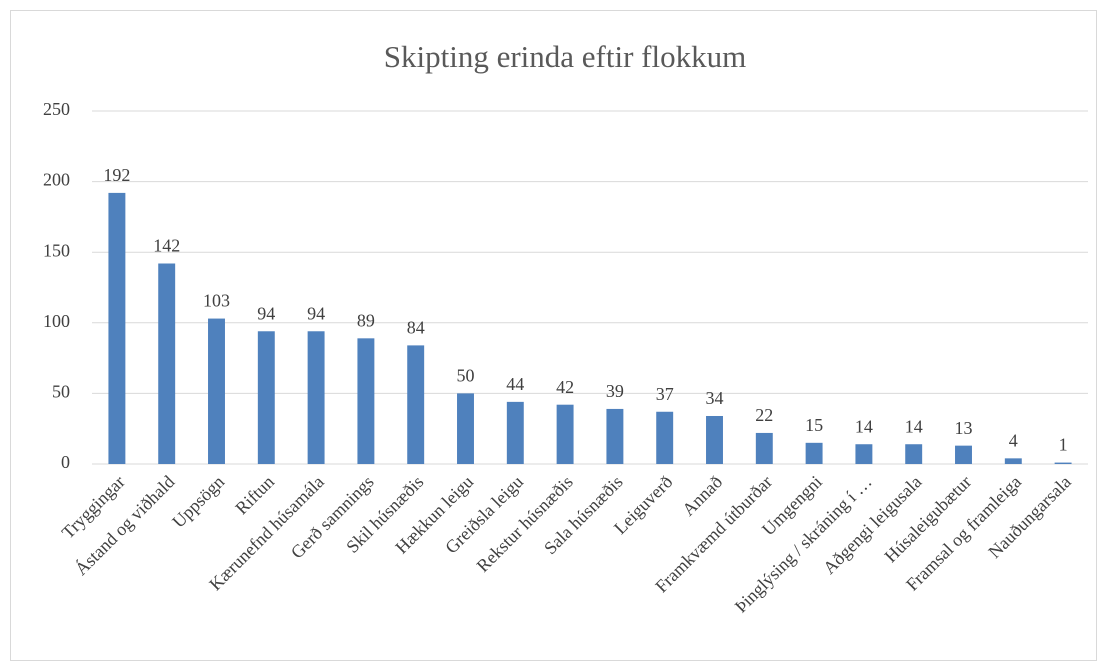 The image size is (1101, 672). I want to click on data-label: 142, so click(166, 246).